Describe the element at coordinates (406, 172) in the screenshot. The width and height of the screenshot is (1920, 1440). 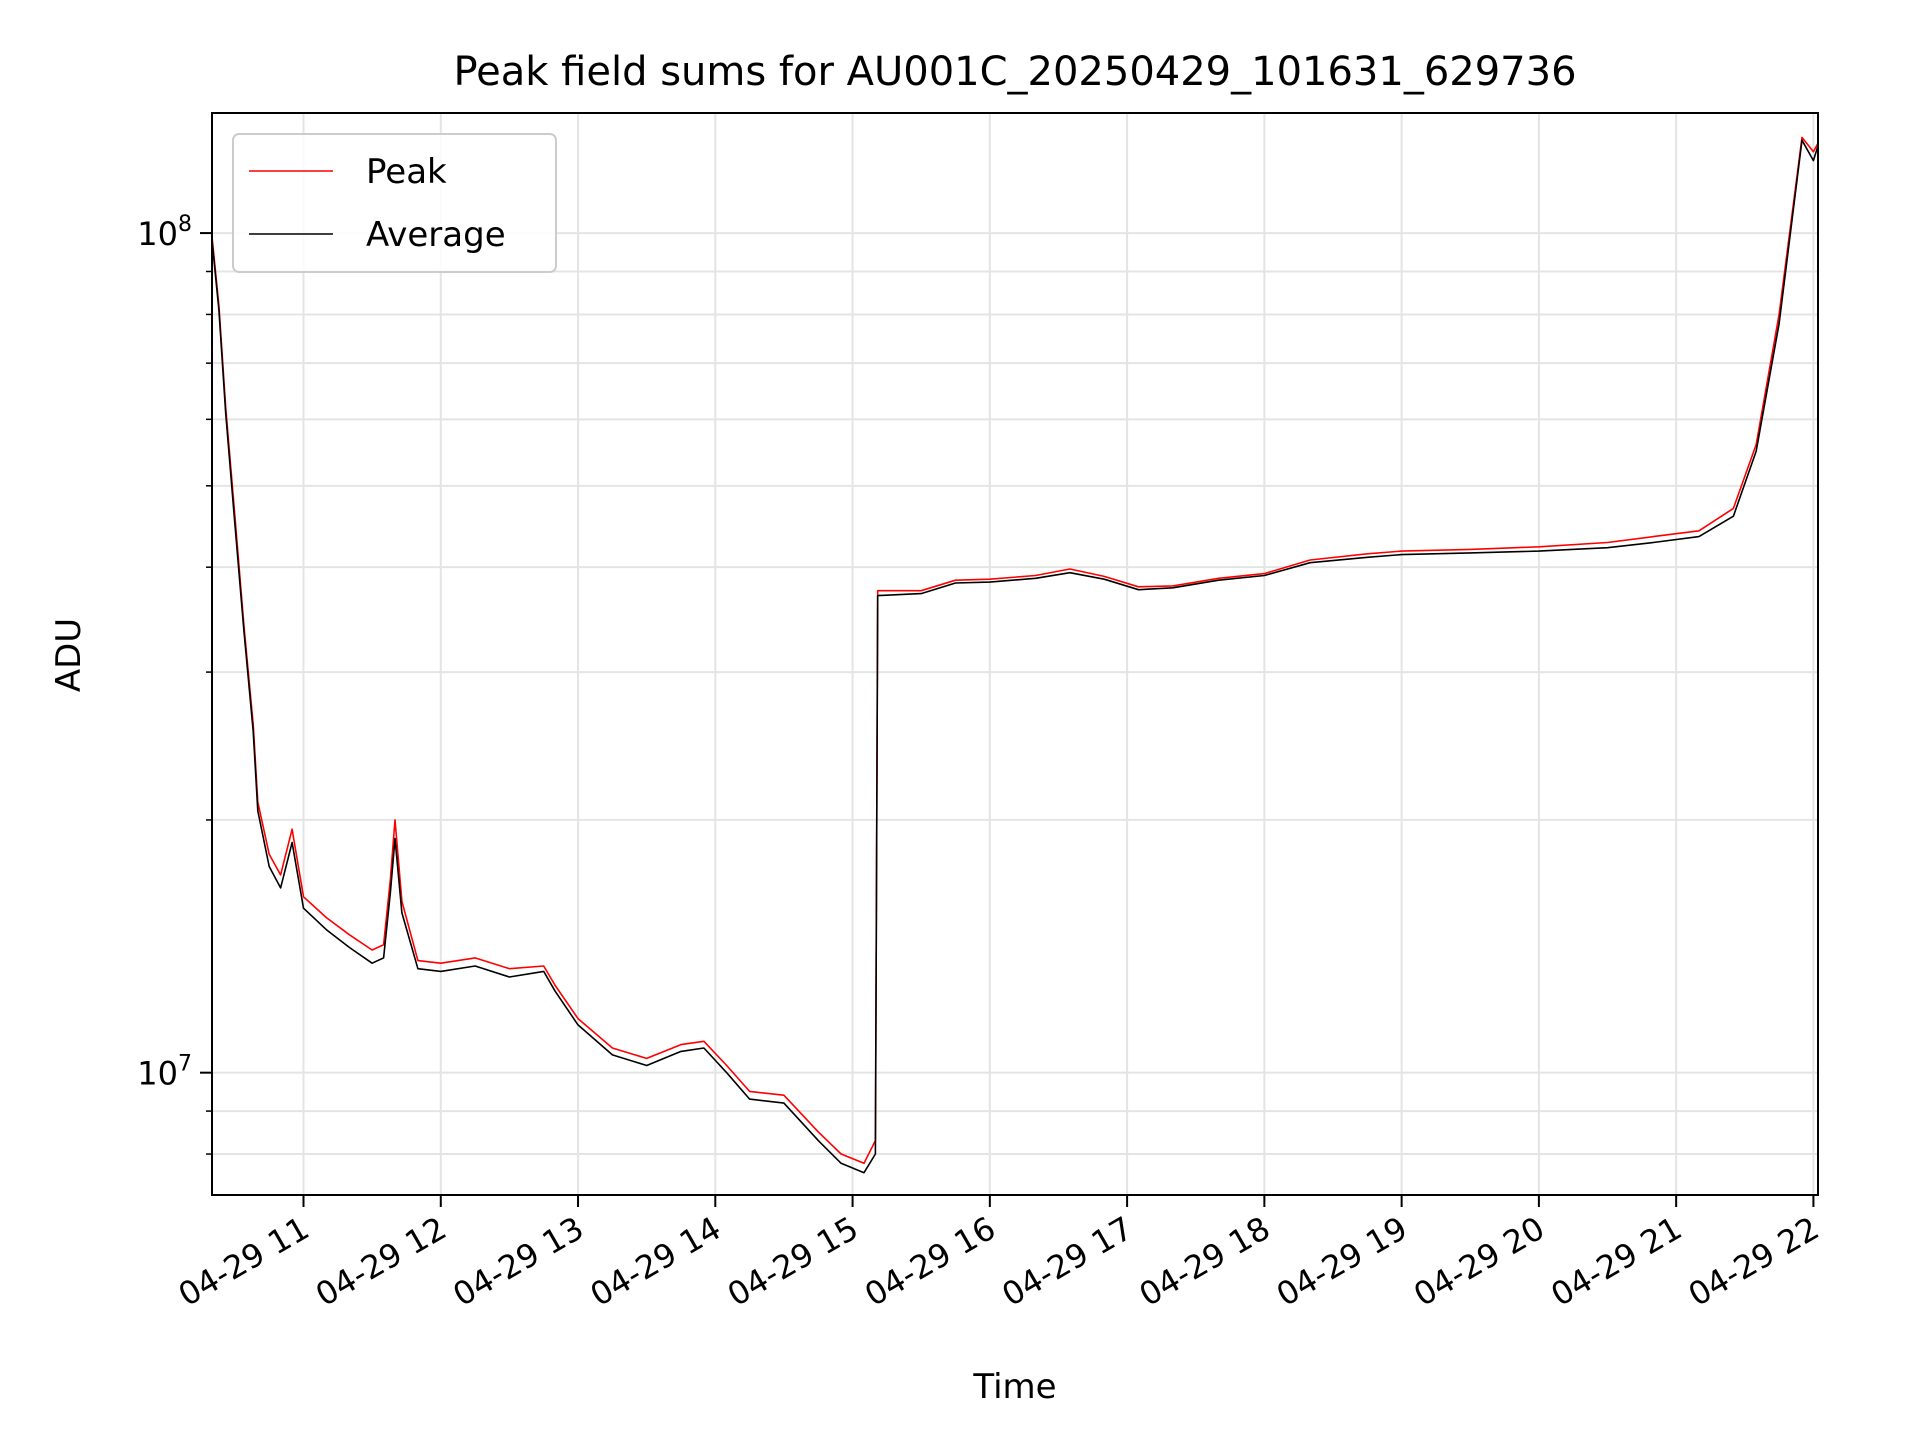
I see `legend-label-peak: Peak` at that location.